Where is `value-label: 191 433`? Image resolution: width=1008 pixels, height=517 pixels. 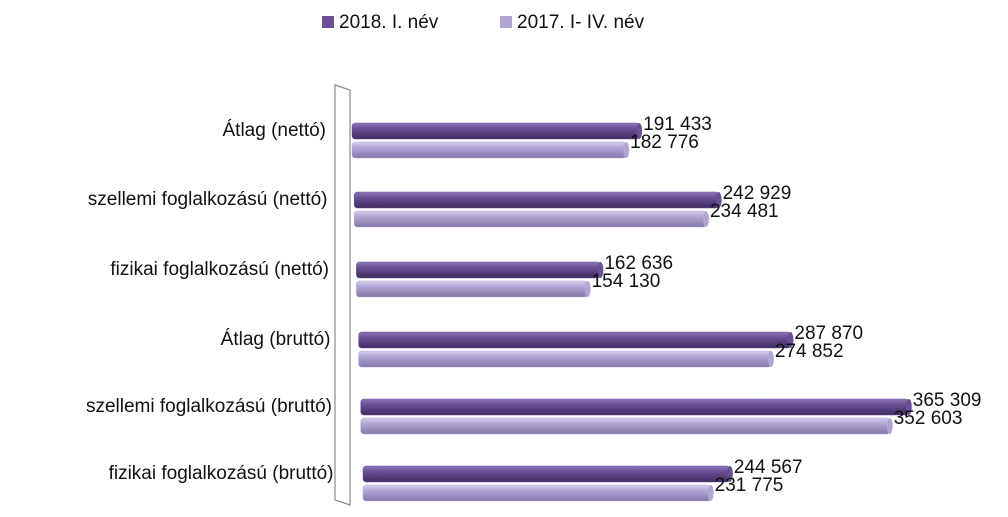 value-label: 191 433 is located at coordinates (677, 124).